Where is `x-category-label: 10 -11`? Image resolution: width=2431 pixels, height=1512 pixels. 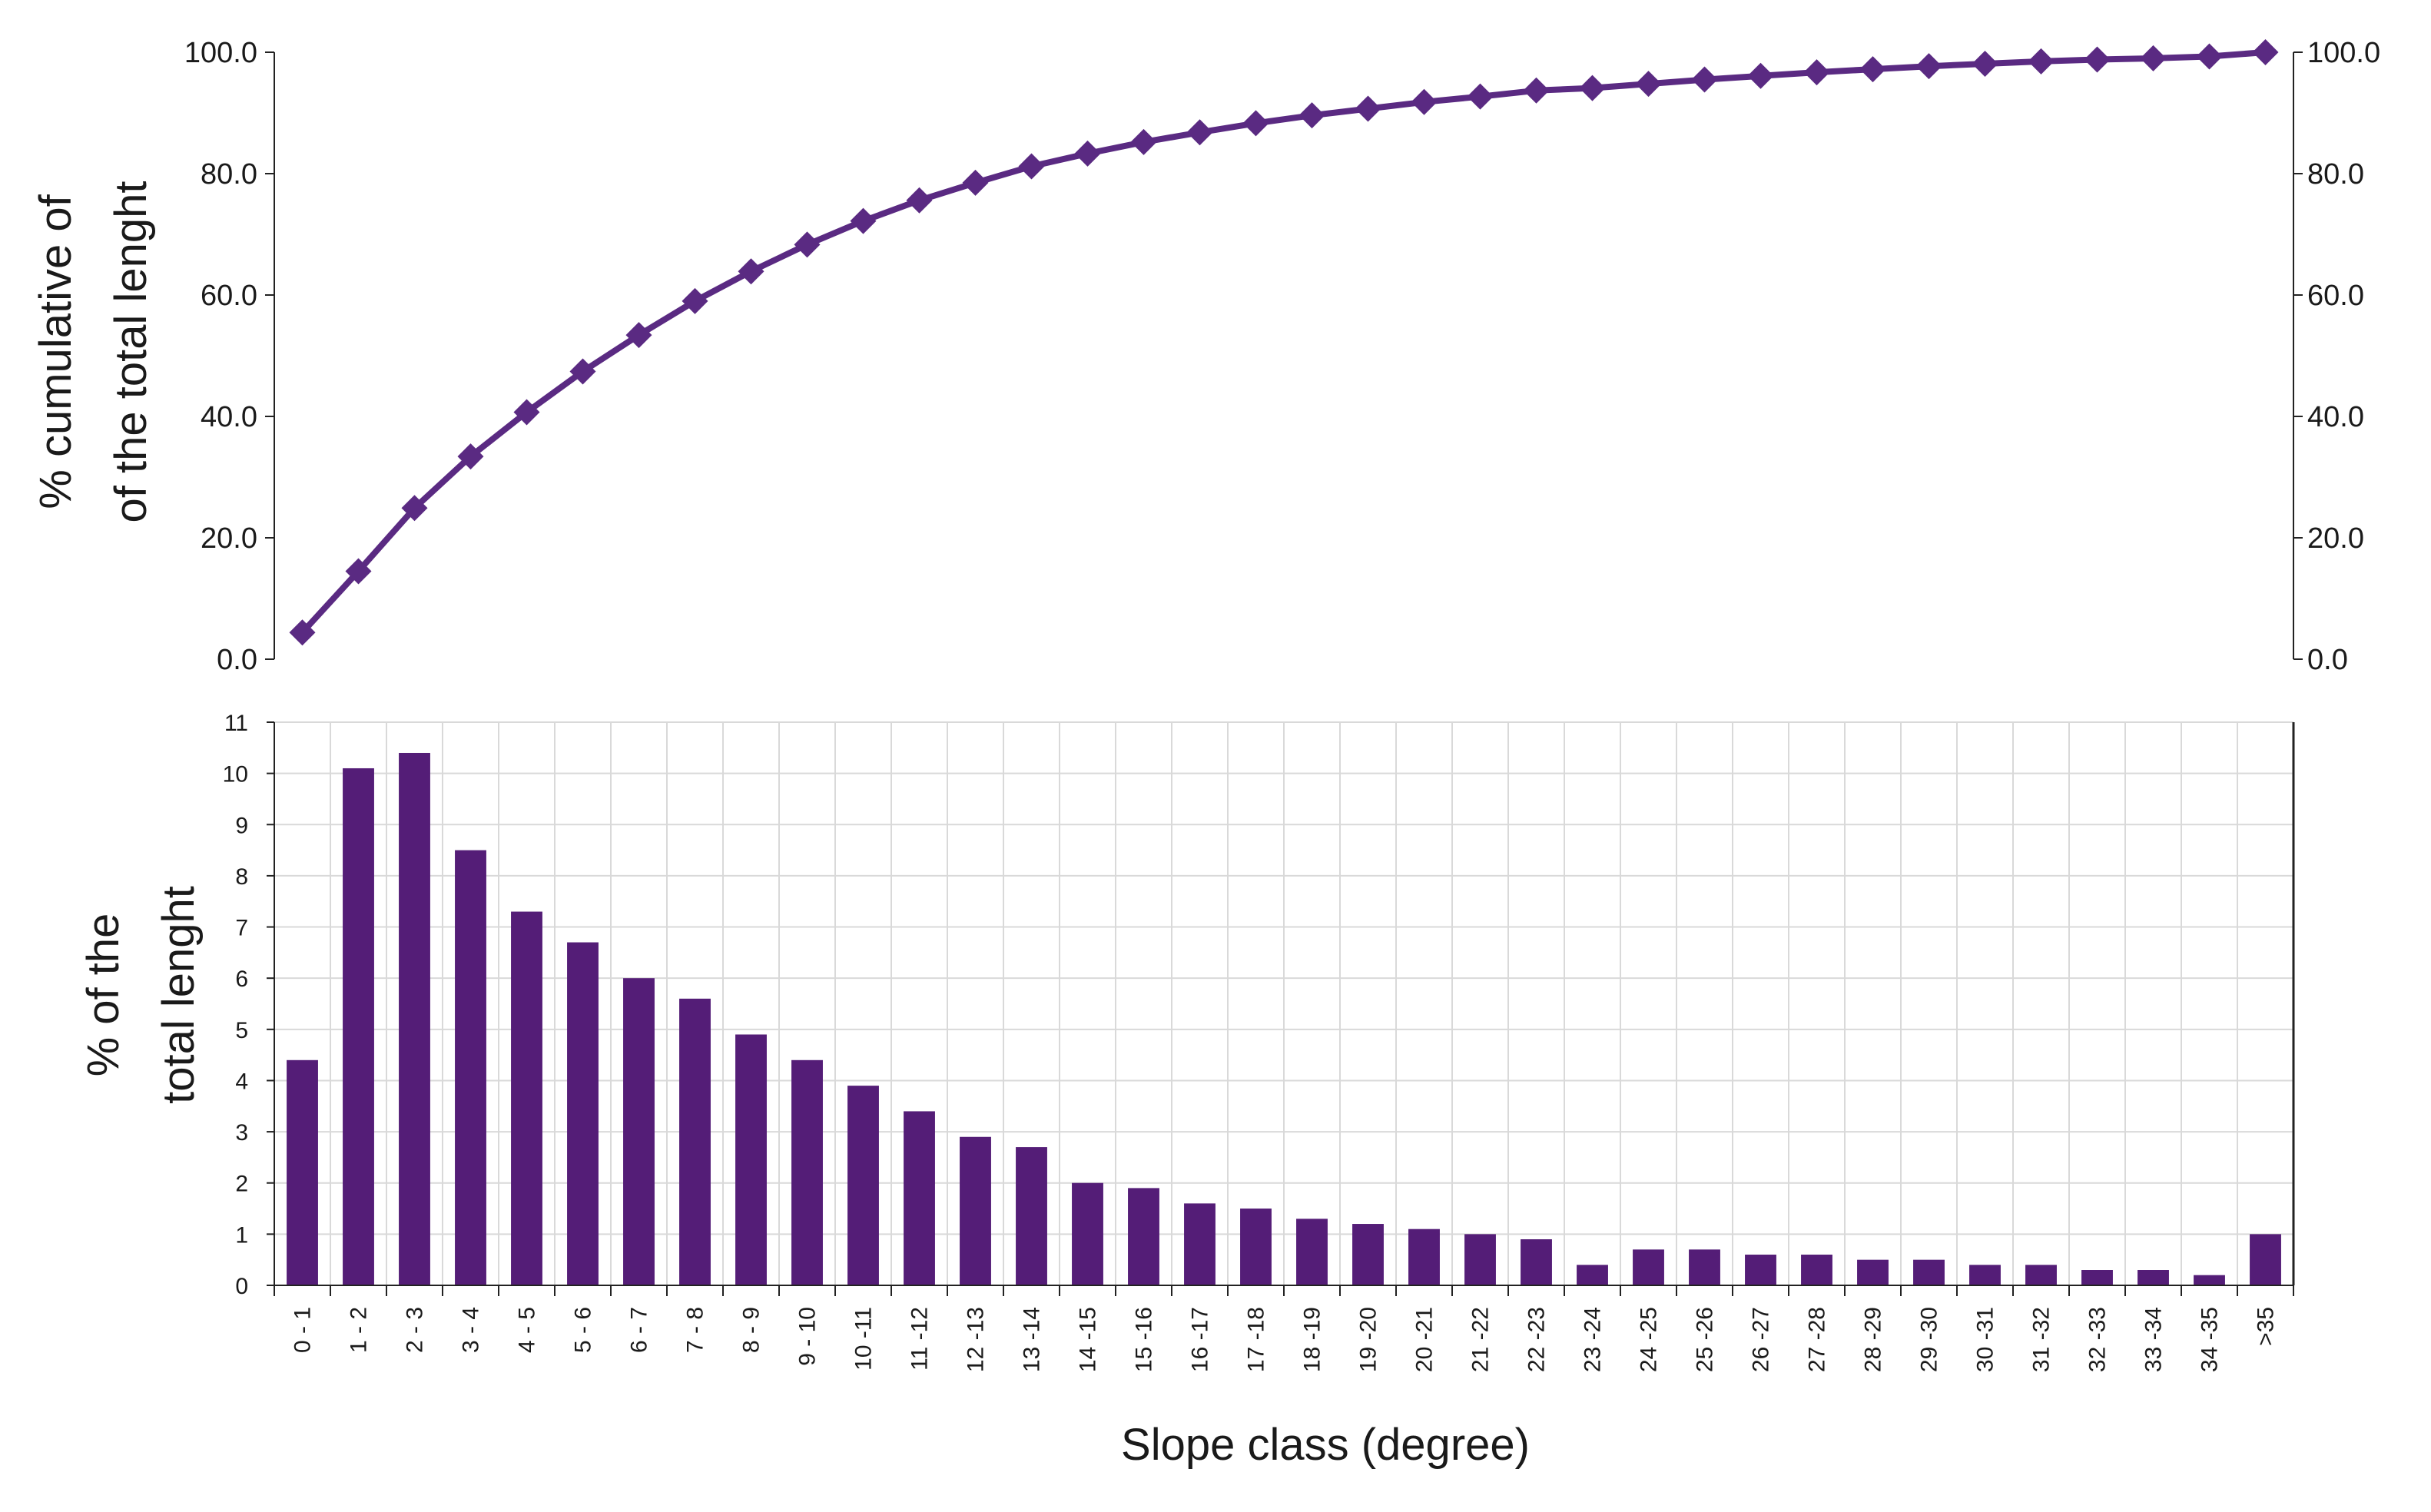 x-category-label: 10 -11 is located at coordinates (864, 1339).